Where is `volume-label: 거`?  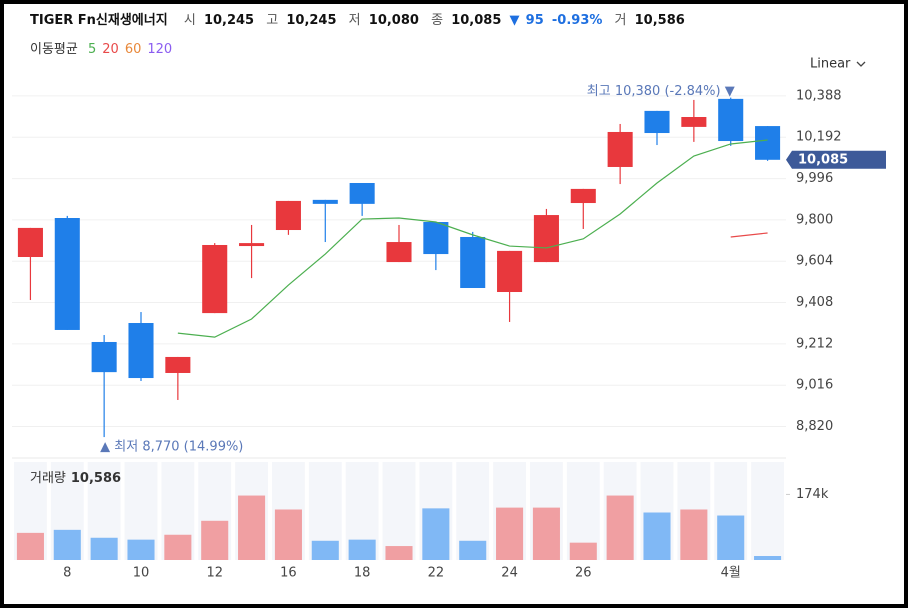
volume-label: 거 is located at coordinates (621, 20).